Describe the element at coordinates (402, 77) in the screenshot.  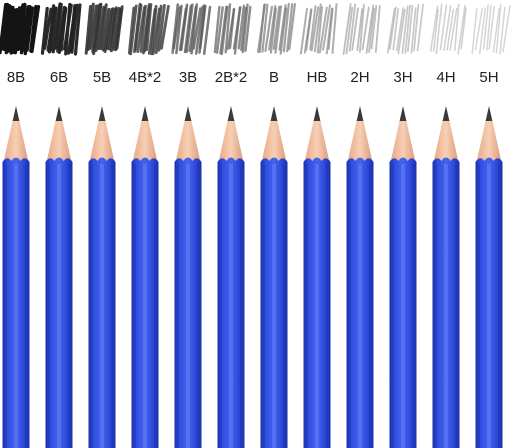
I see `grade-label: 3H` at that location.